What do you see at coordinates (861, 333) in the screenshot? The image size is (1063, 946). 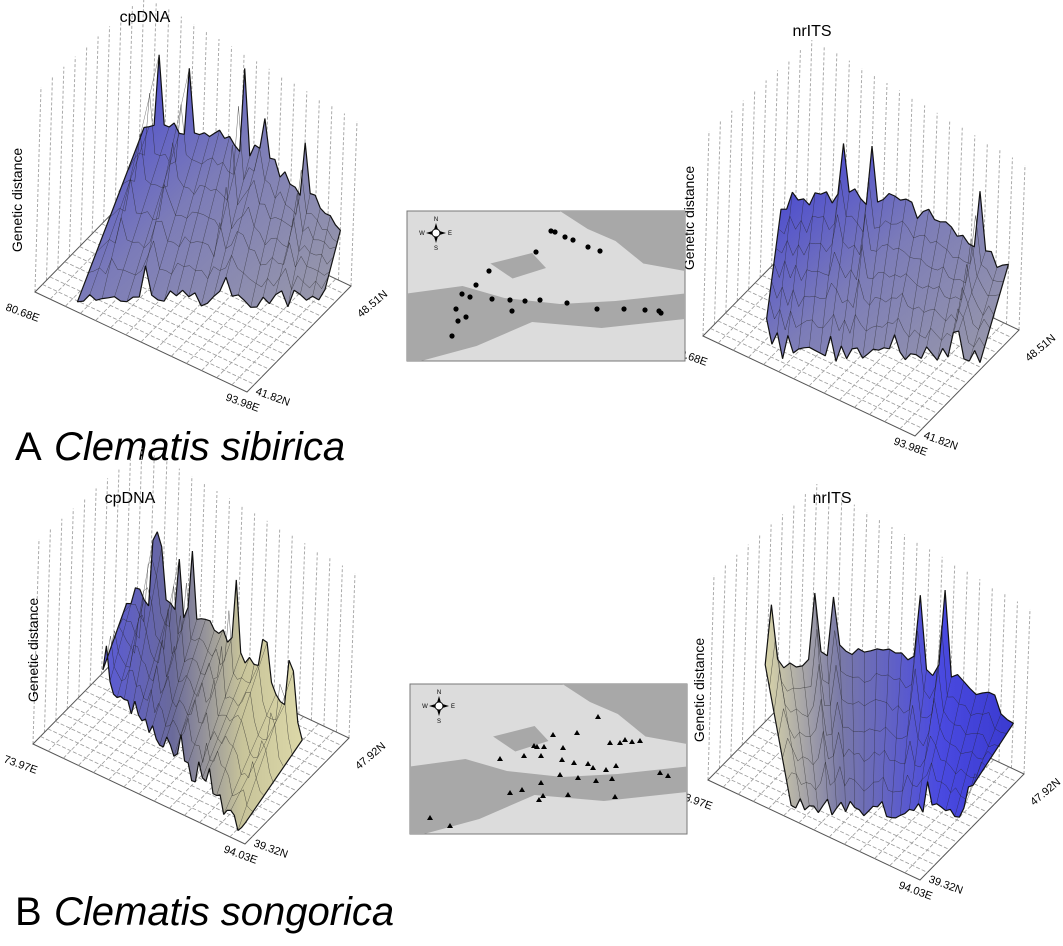 I see `floor` at bounding box center [861, 333].